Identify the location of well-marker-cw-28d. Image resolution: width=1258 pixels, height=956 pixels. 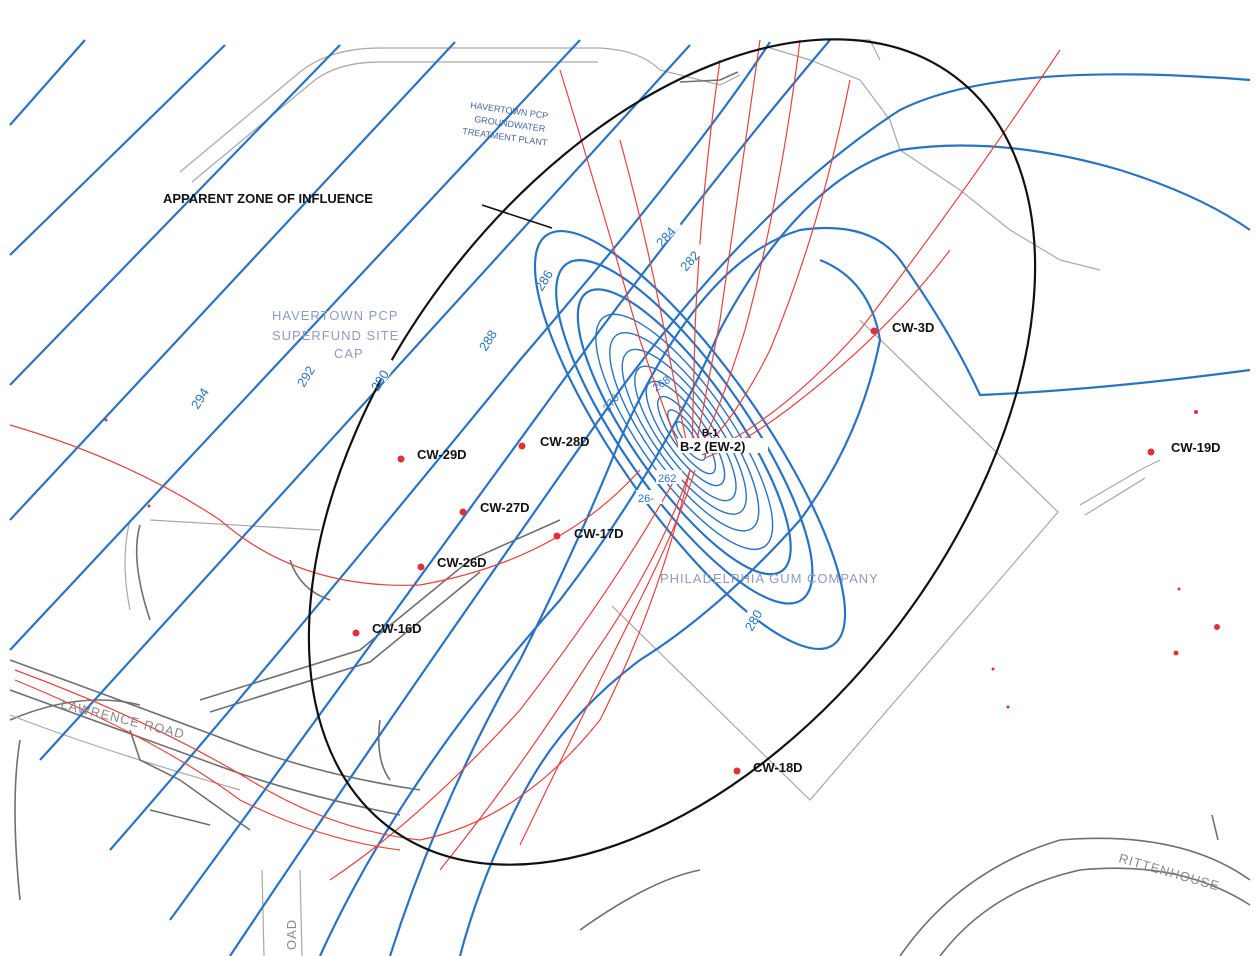
(522, 446).